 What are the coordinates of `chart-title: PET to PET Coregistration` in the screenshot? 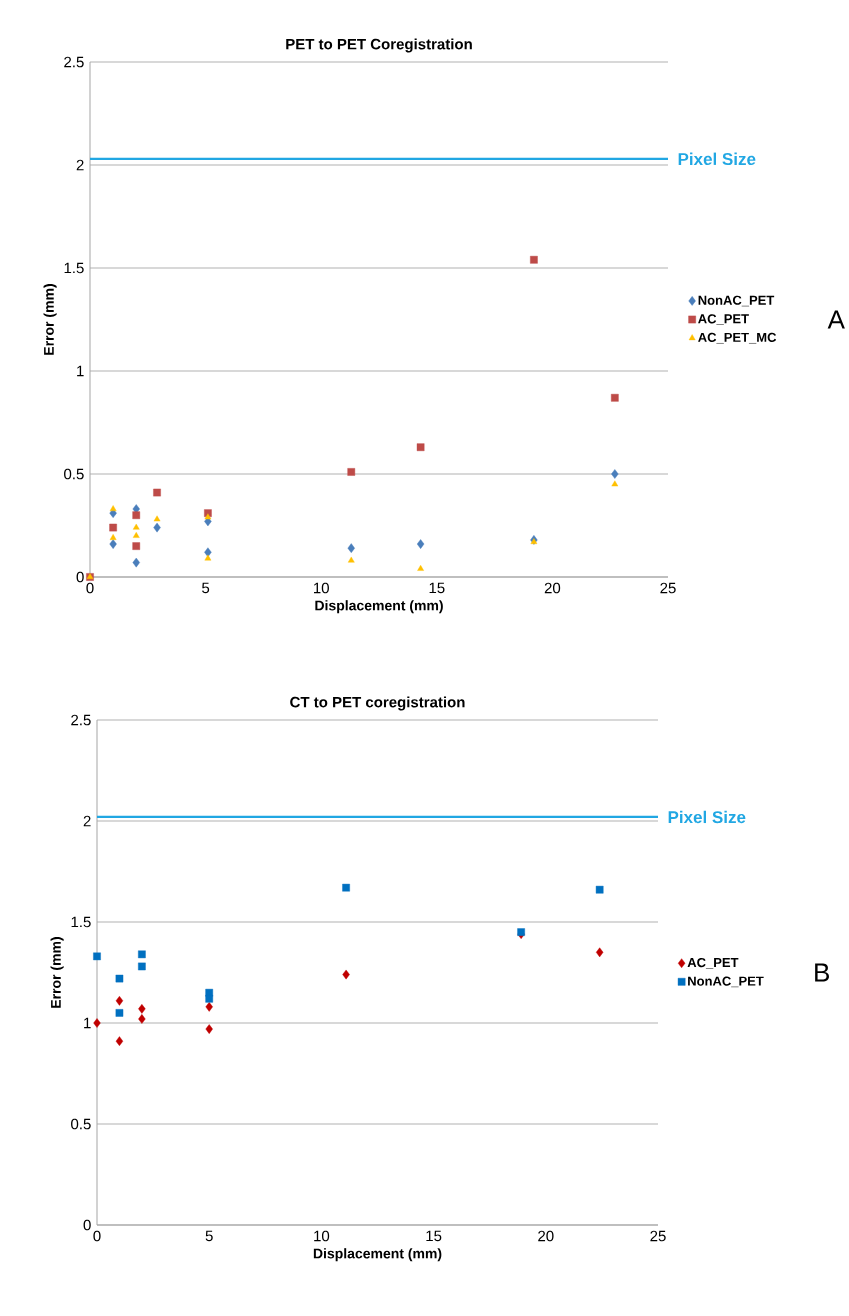 It's located at (379, 45).